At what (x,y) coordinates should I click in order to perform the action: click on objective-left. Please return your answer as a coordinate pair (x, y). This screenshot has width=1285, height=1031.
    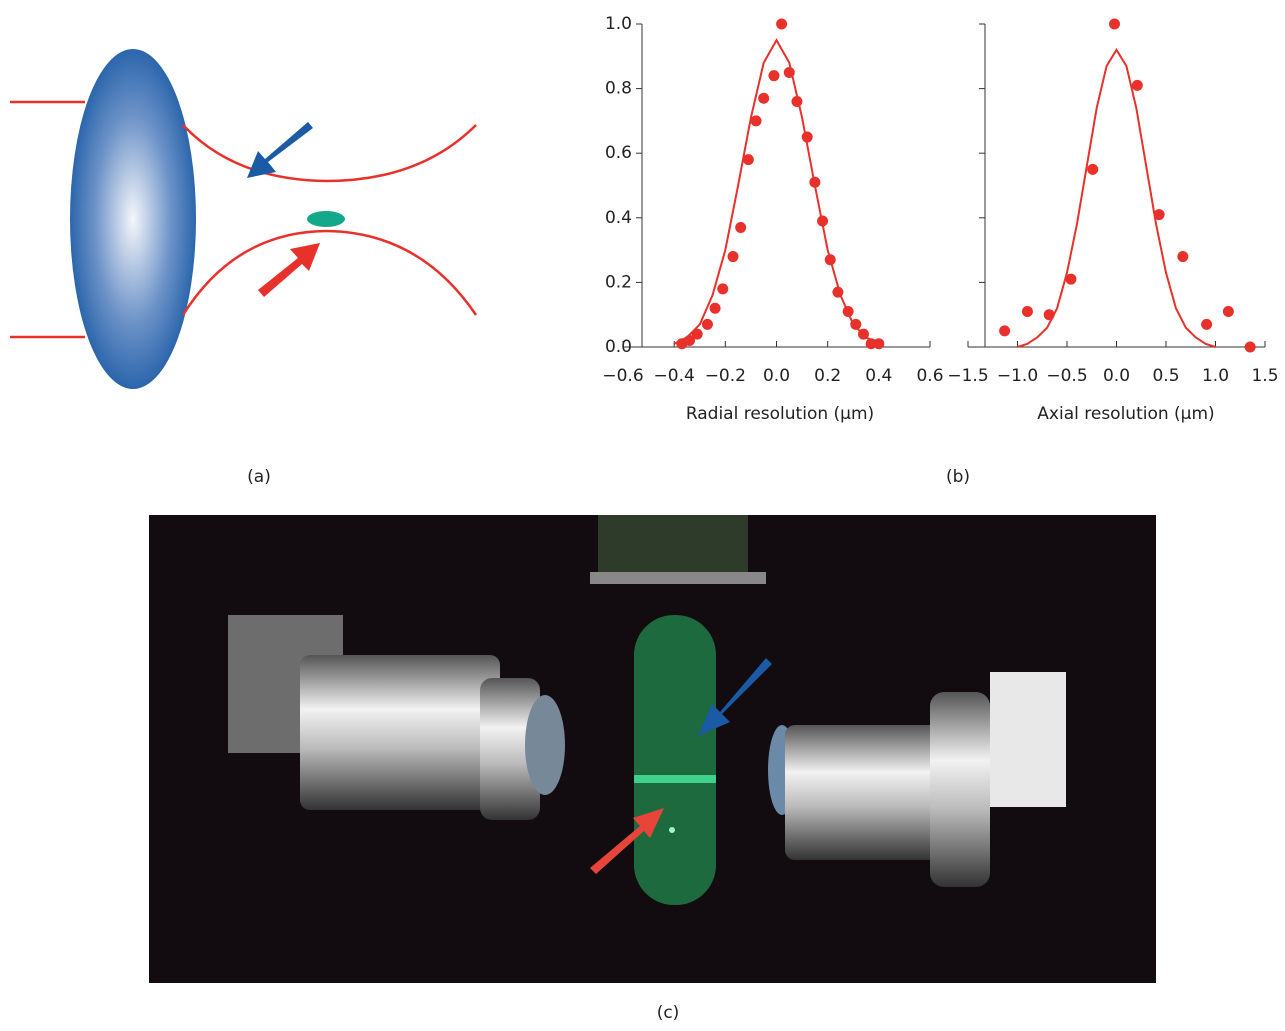
    Looking at the image, I should click on (400, 732).